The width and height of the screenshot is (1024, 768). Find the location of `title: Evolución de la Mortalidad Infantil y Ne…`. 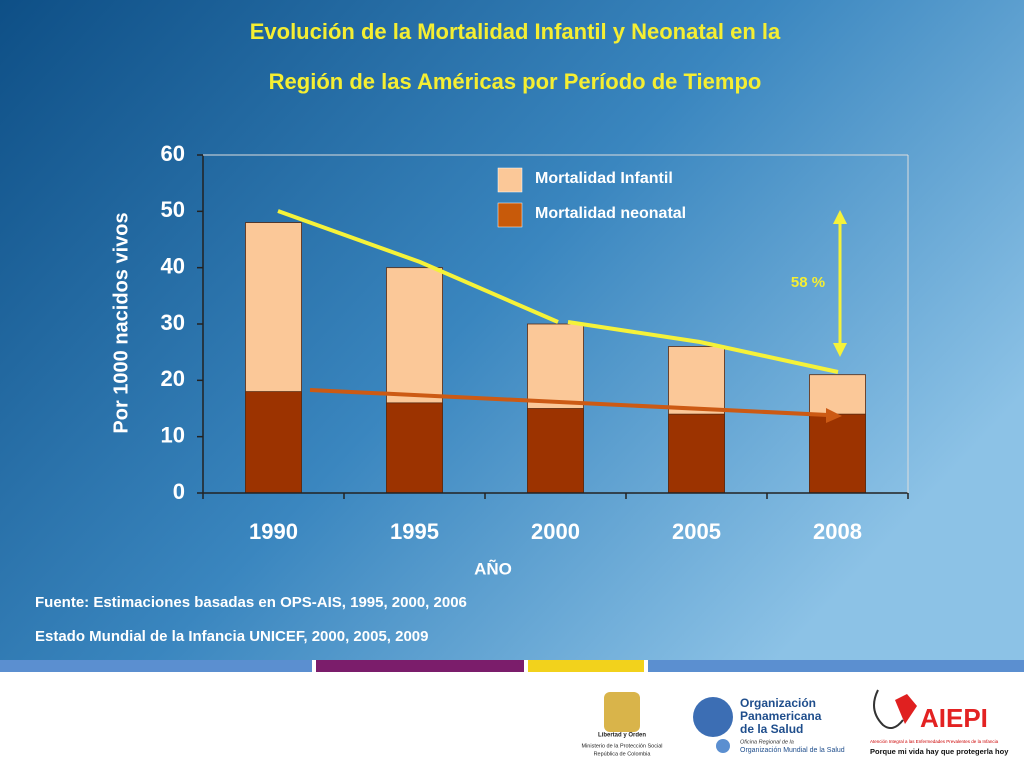

title: Evolución de la Mortalidad Infantil y Ne… is located at coordinates (515, 31).